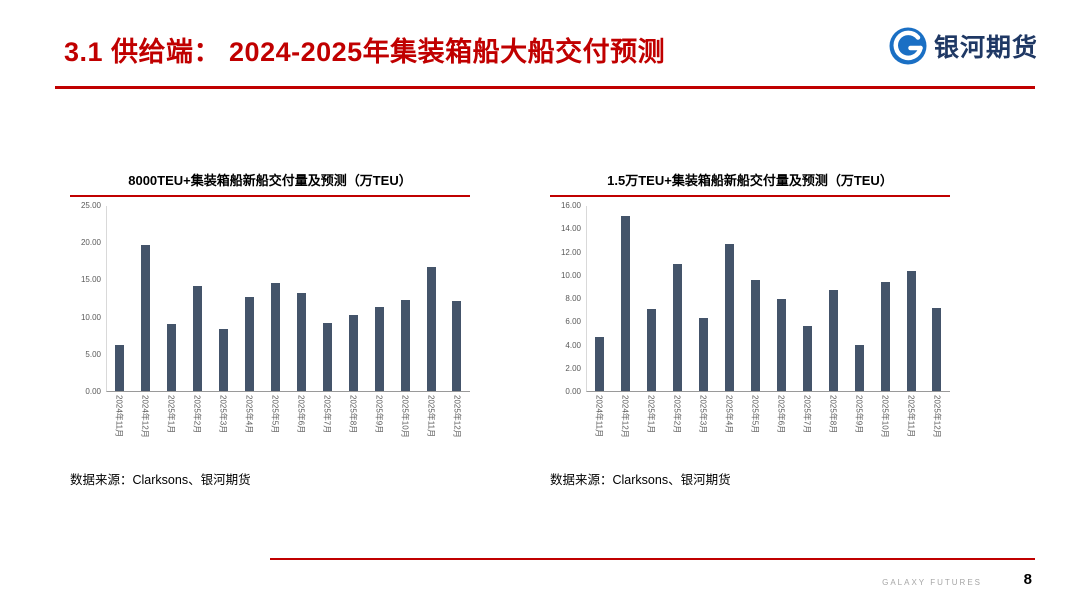 The height and width of the screenshot is (608, 1080). What do you see at coordinates (750, 196) in the screenshot?
I see `chart-title-underline` at bounding box center [750, 196].